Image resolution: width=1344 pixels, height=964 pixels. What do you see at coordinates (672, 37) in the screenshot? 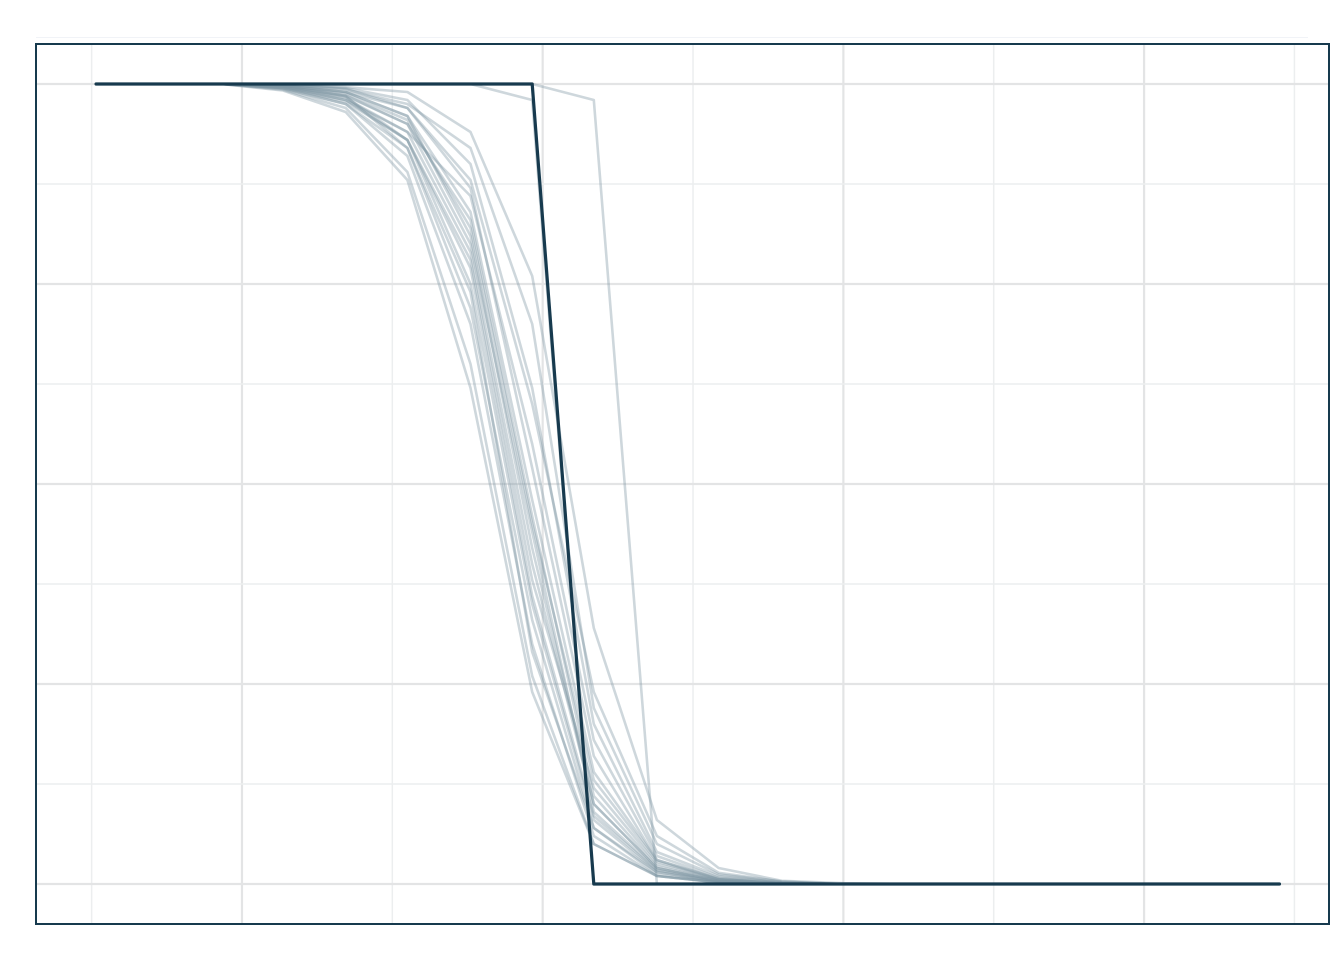
I see `top-strip` at bounding box center [672, 37].